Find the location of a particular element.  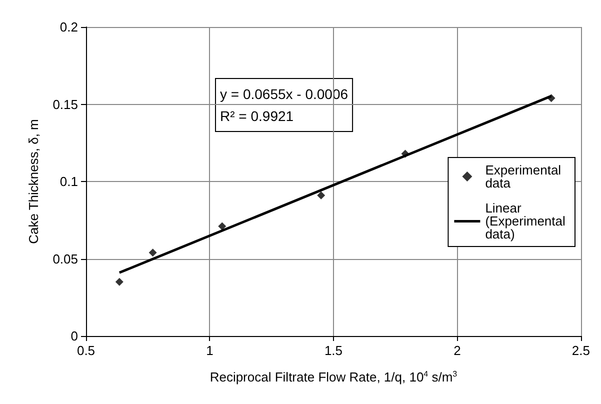

x-tick-label: 1 is located at coordinates (210, 350).